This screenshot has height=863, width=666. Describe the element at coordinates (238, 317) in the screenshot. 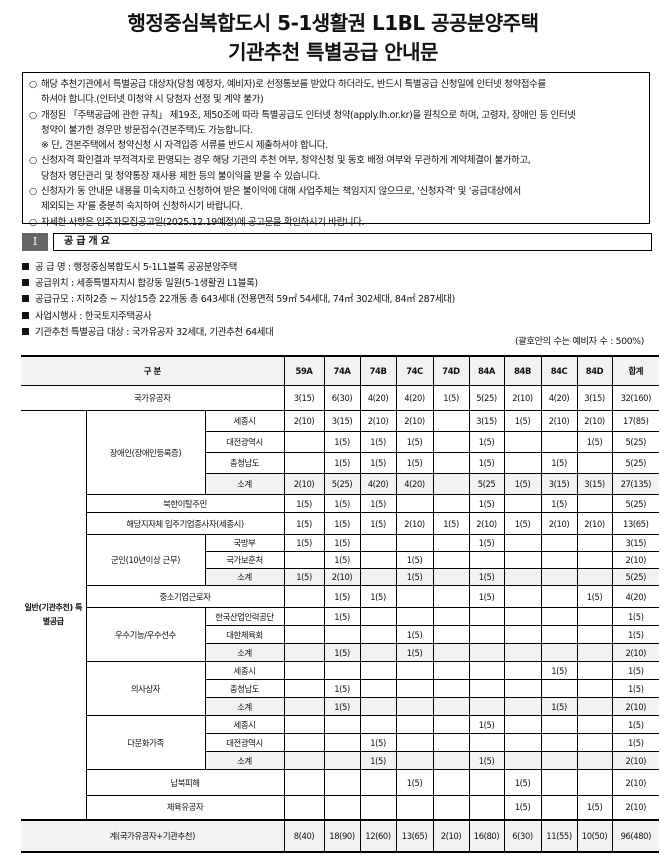

I see `overview-item: 사업시행사 : 한국토지주택공사` at that location.